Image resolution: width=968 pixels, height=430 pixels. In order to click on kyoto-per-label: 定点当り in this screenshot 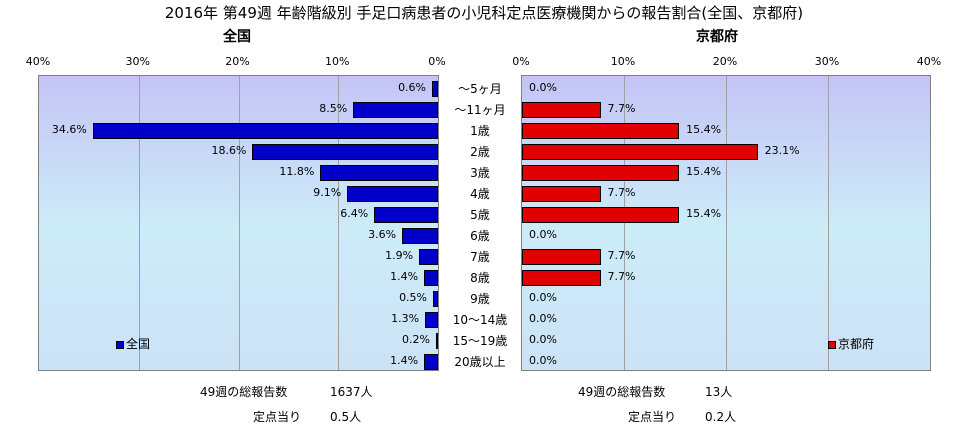, I will do `click(652, 417)`.